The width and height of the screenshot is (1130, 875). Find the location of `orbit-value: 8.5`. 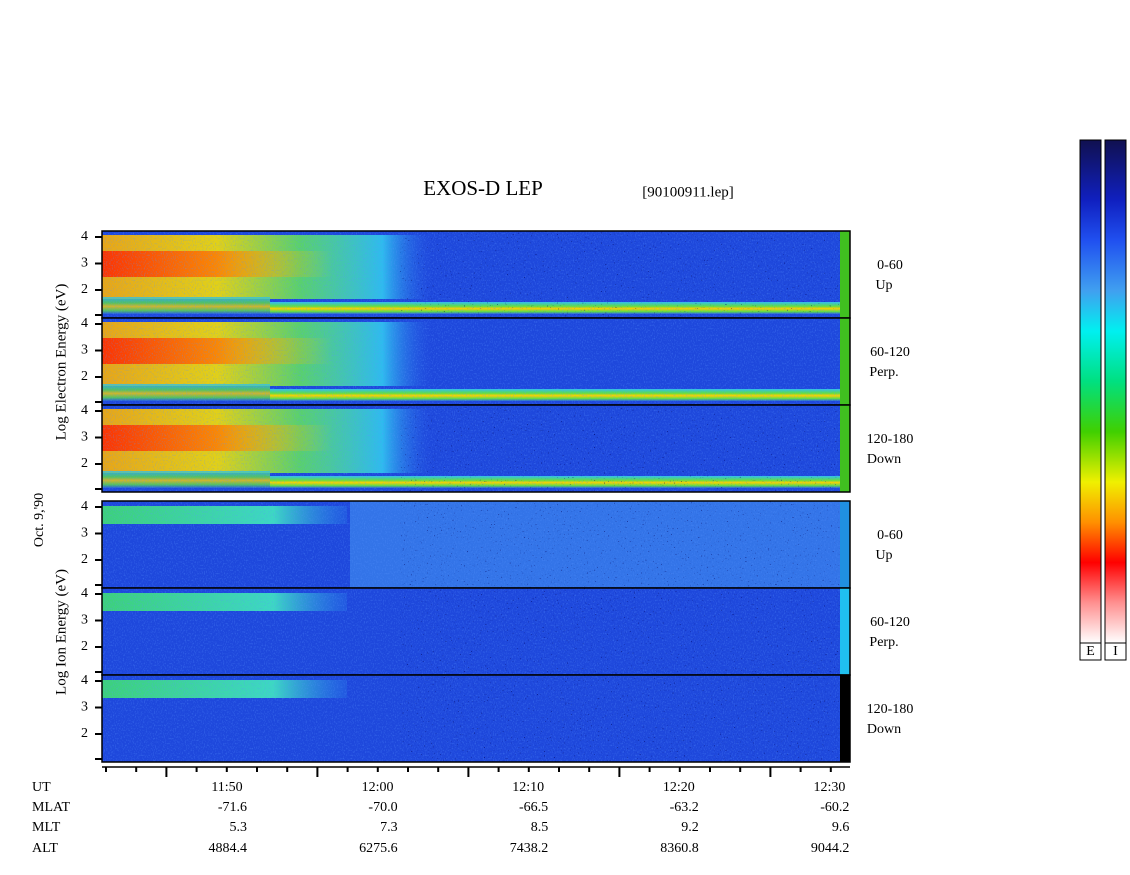

orbit-value: 8.5 is located at coordinates (540, 827).